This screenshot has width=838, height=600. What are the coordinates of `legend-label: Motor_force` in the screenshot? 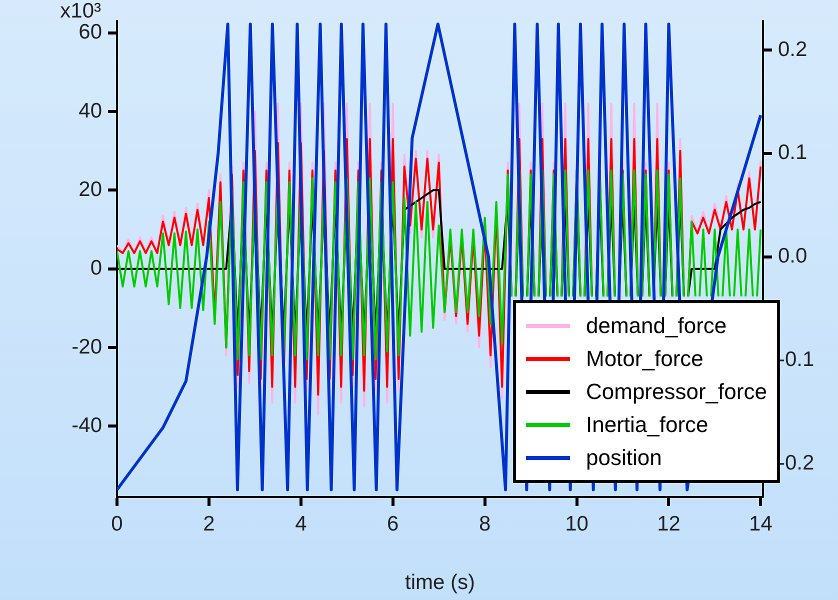 It's located at (645, 359).